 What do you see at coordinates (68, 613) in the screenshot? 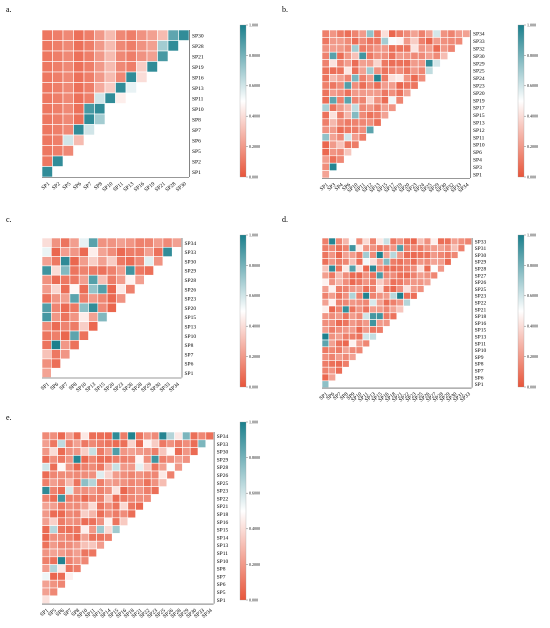
I see `x-tick-label: SP7` at bounding box center [68, 613].